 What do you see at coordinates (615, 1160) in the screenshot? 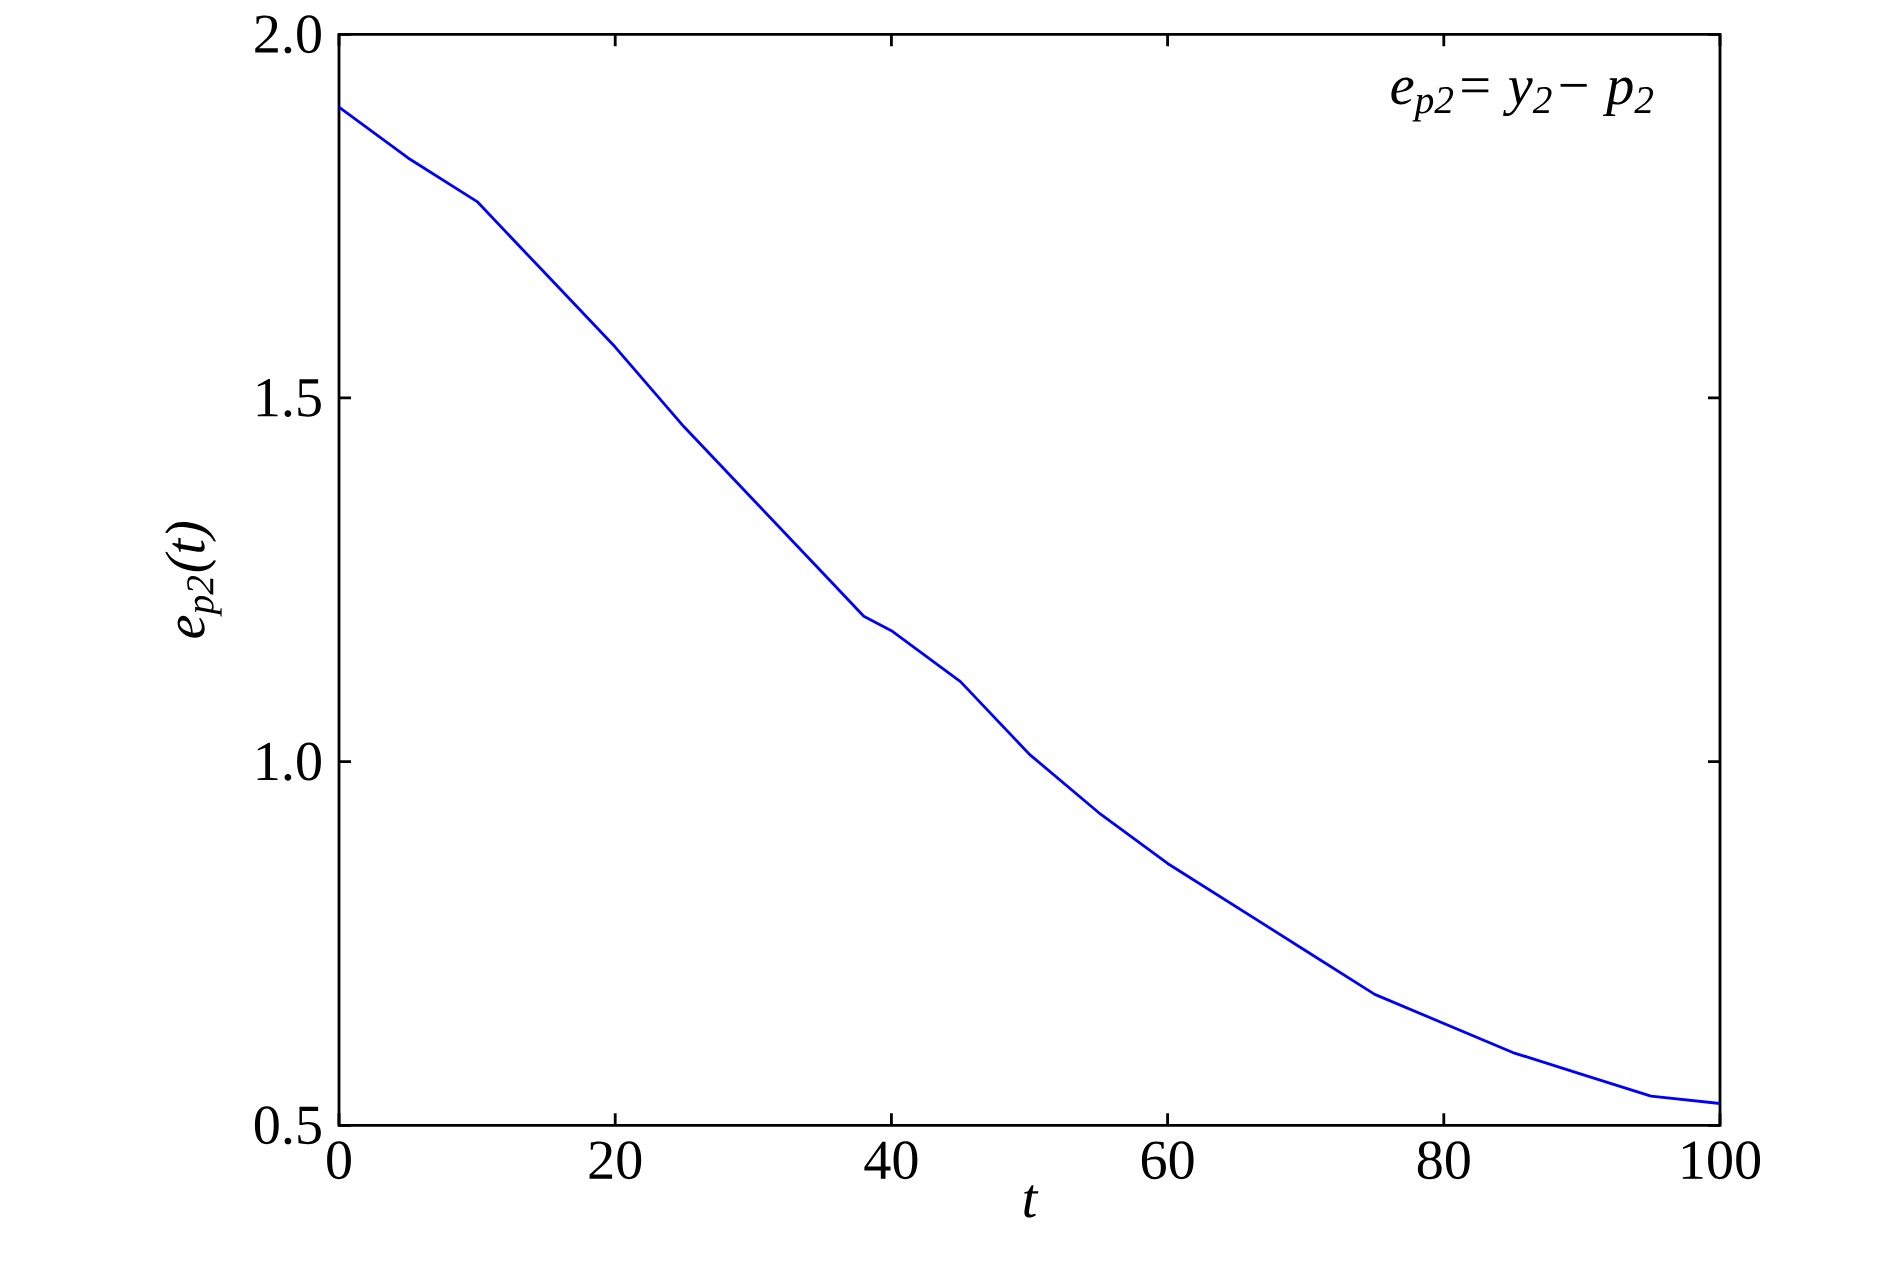
I see `x-tick-label: 20` at bounding box center [615, 1160].